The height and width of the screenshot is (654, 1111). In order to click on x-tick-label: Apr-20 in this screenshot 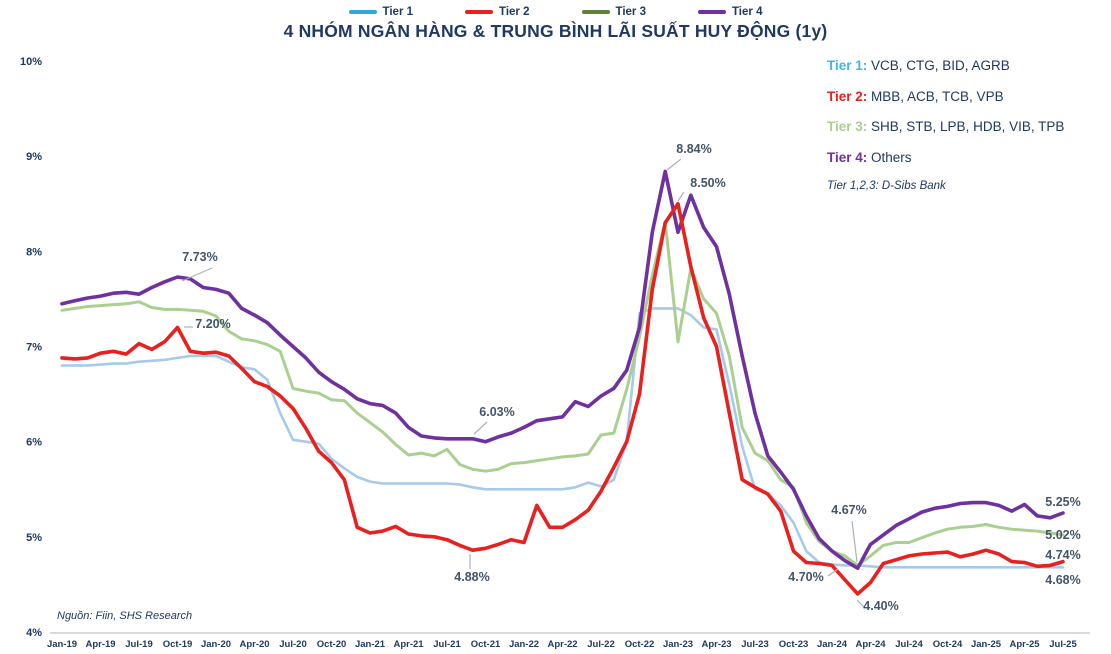, I will do `click(254, 644)`.